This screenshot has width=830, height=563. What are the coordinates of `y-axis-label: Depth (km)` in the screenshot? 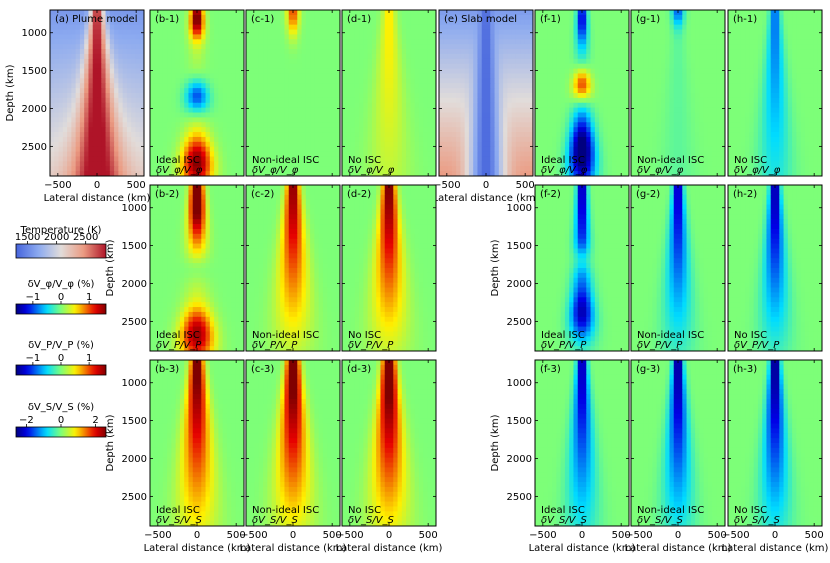 It's located at (10, 92).